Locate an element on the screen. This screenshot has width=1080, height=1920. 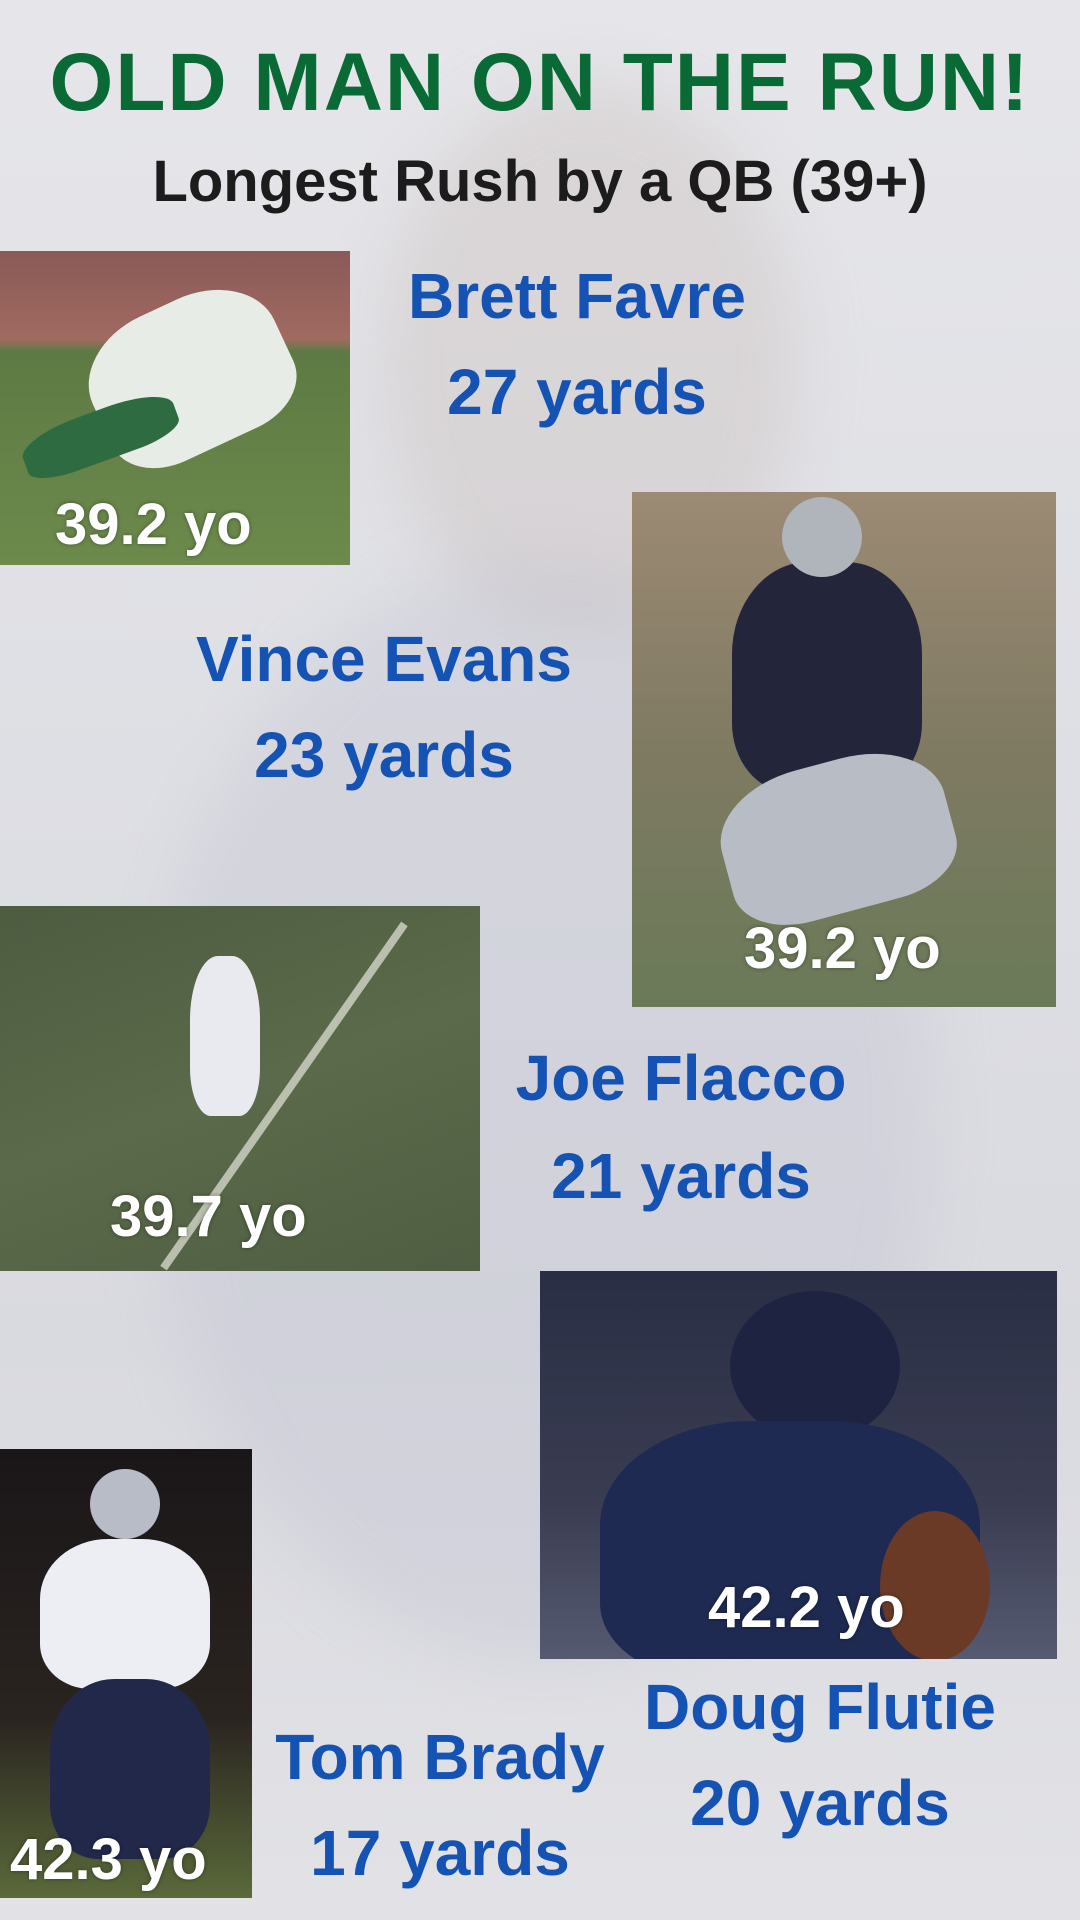
photo-brett-favre: 39.2 yo is located at coordinates (175, 408).